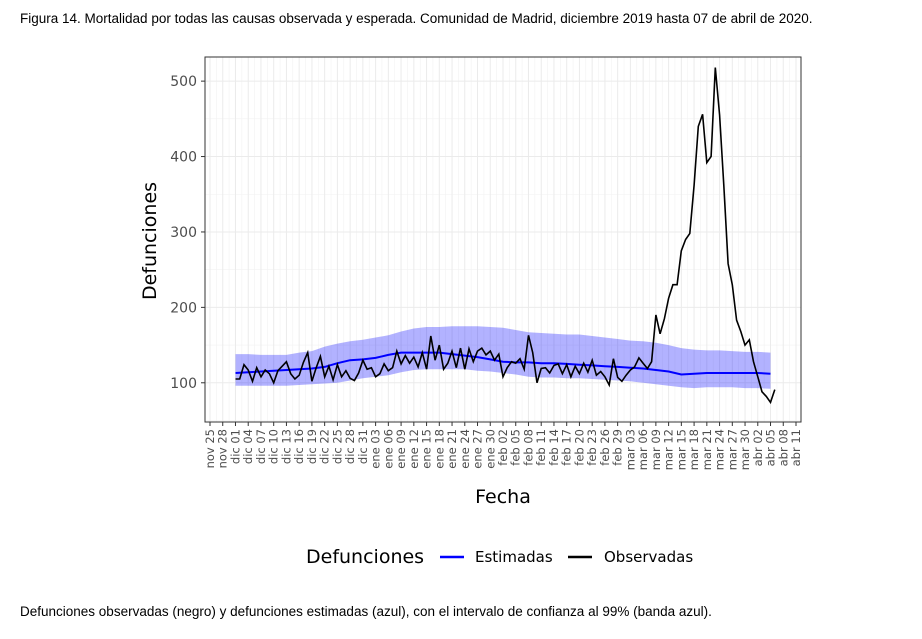 This screenshot has width=922, height=639. What do you see at coordinates (732, 449) in the screenshot?
I see `x-tick-label: mar 27` at bounding box center [732, 449].